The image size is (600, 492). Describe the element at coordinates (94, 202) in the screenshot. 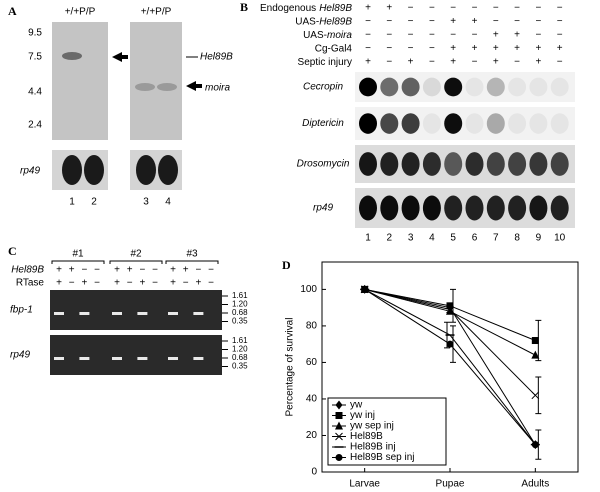

I see `lane-number: 2` at that location.